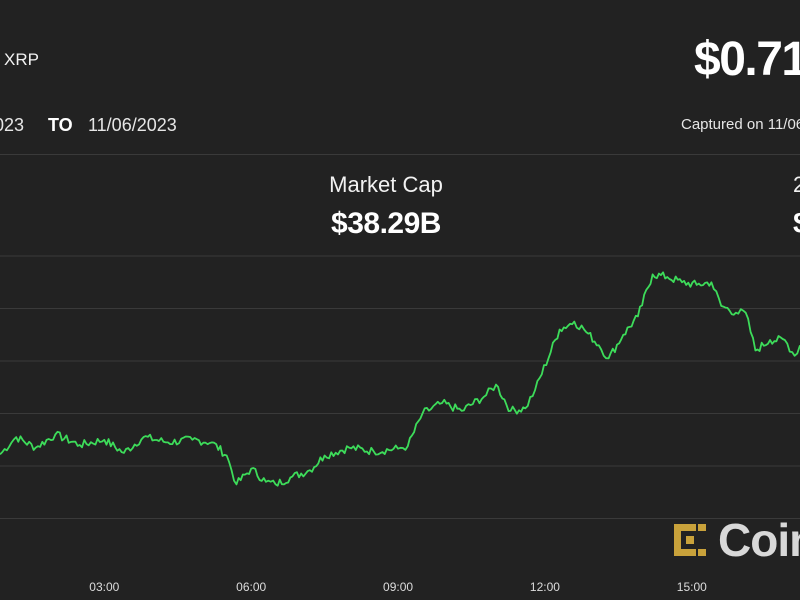 Image resolution: width=800 pixels, height=600 pixels. I want to click on market-cap-label: Market Cap, so click(386, 184).